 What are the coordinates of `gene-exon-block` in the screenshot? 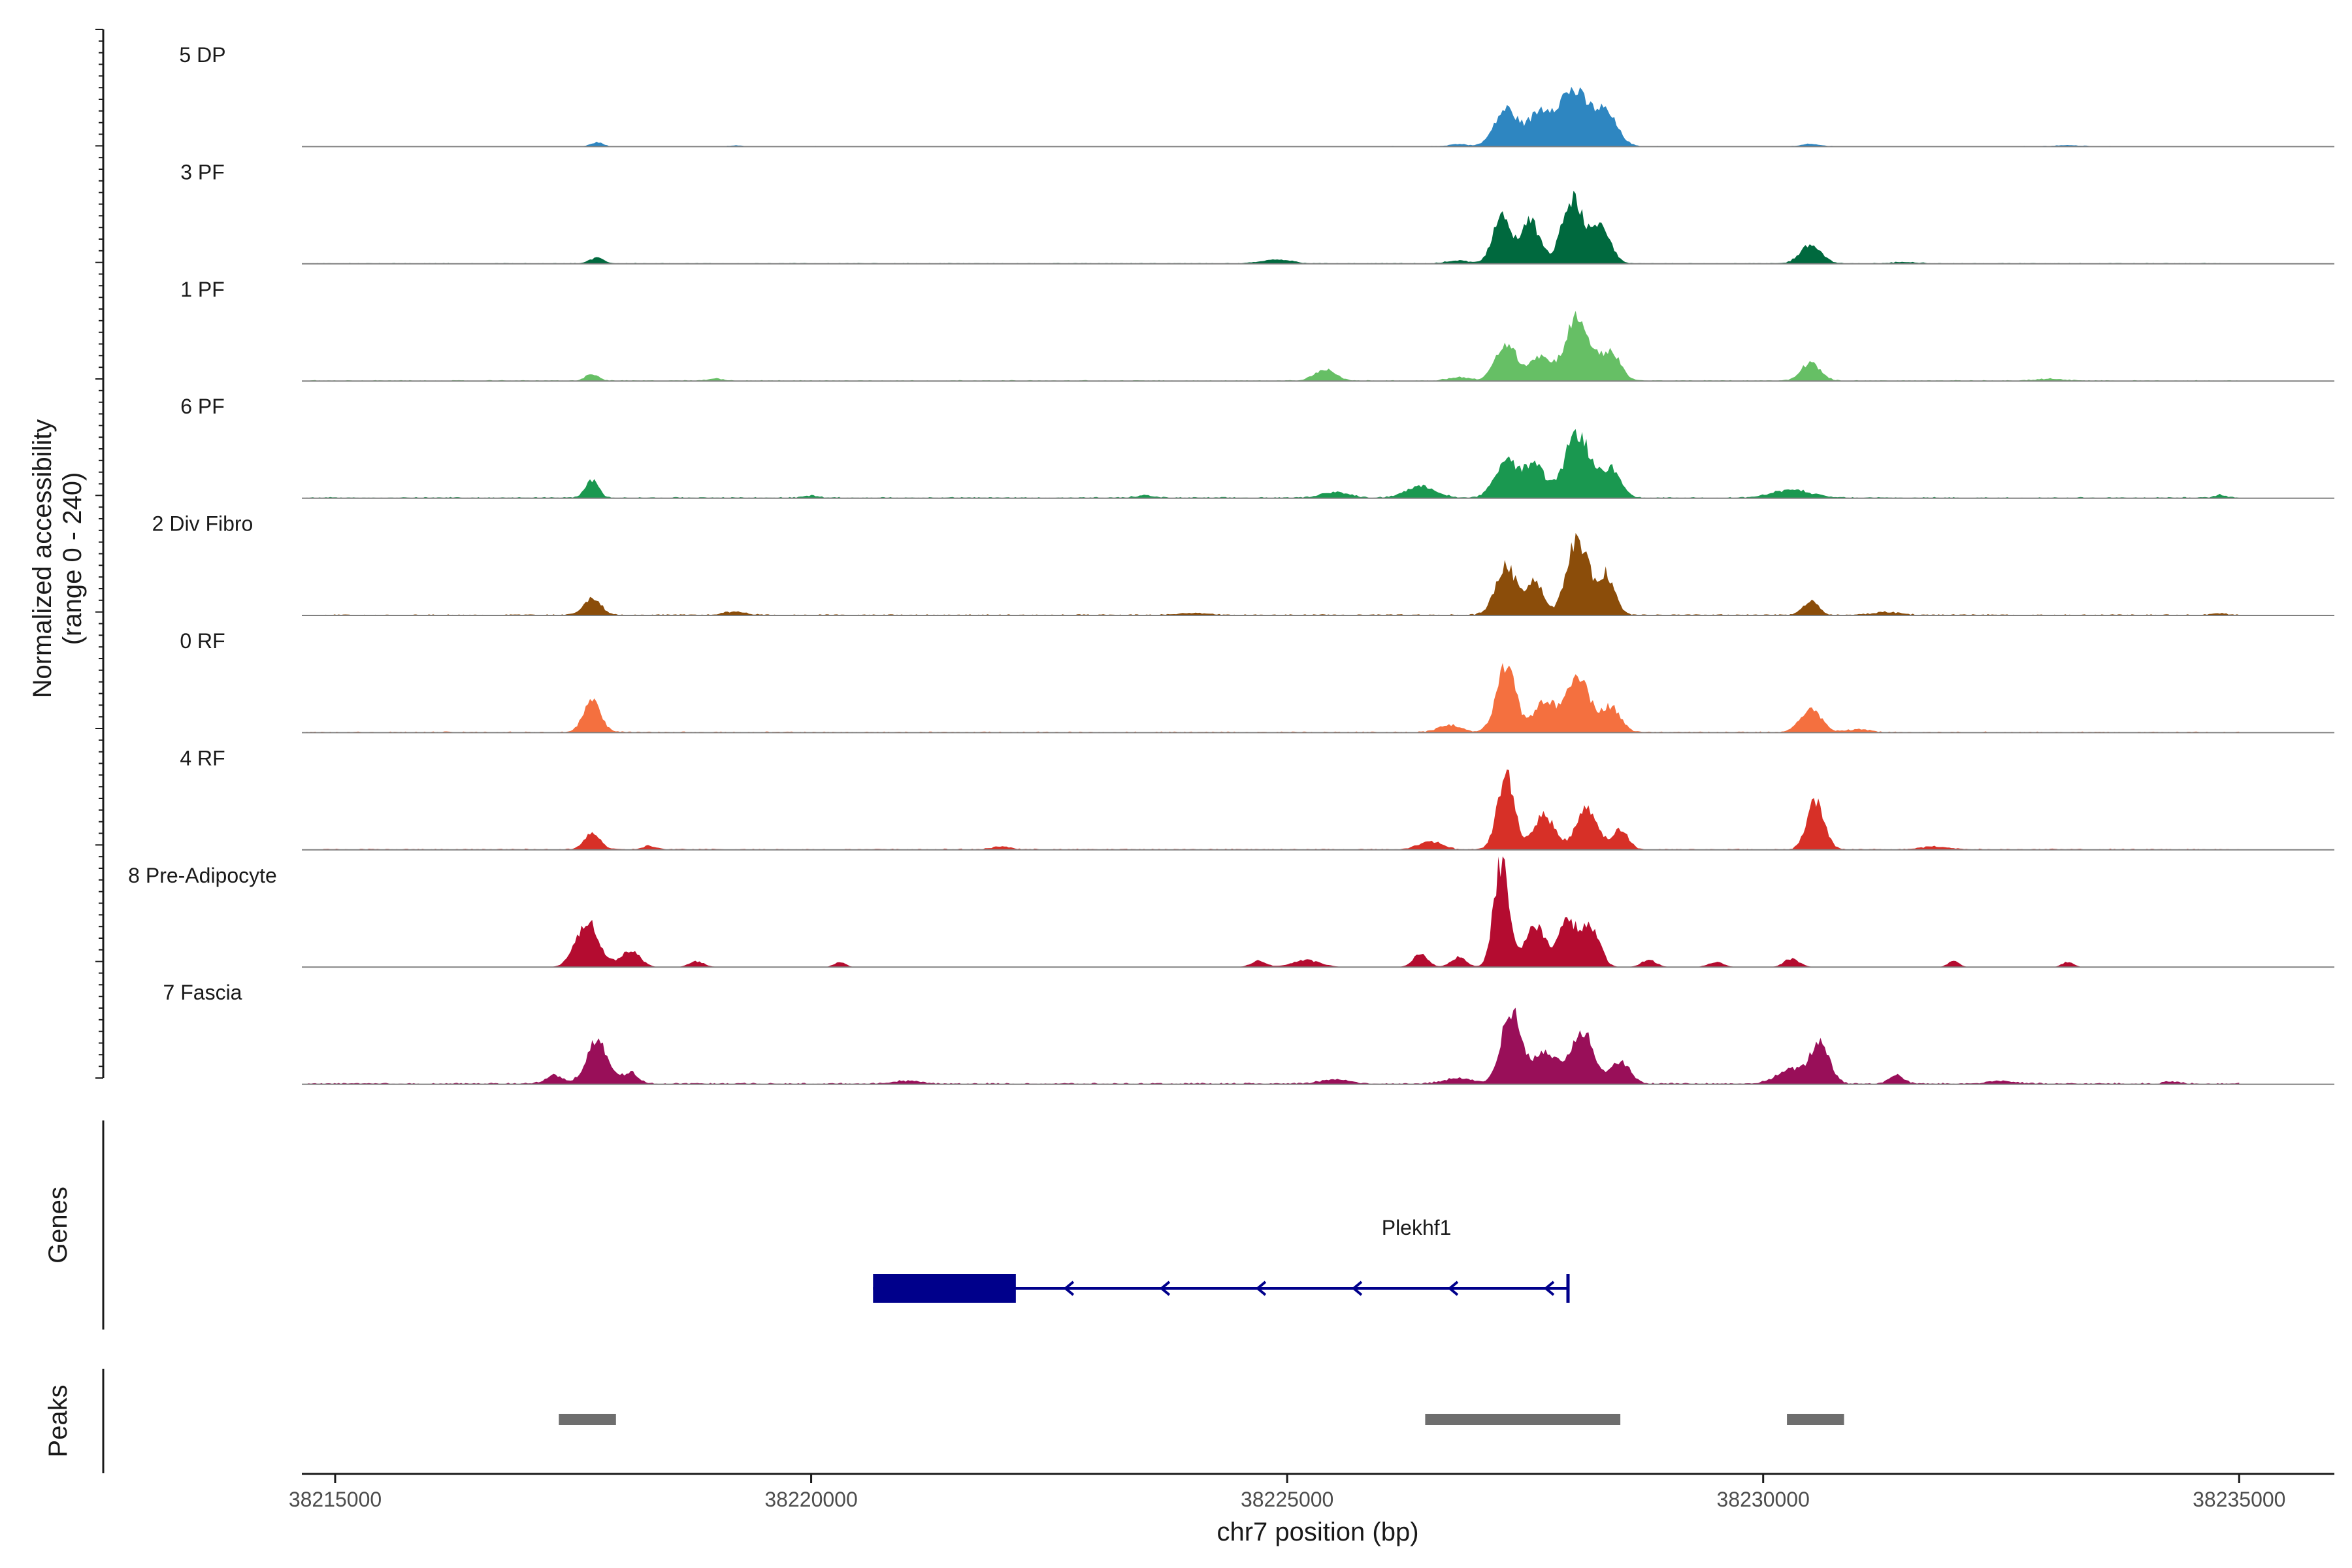 It's located at (944, 1288).